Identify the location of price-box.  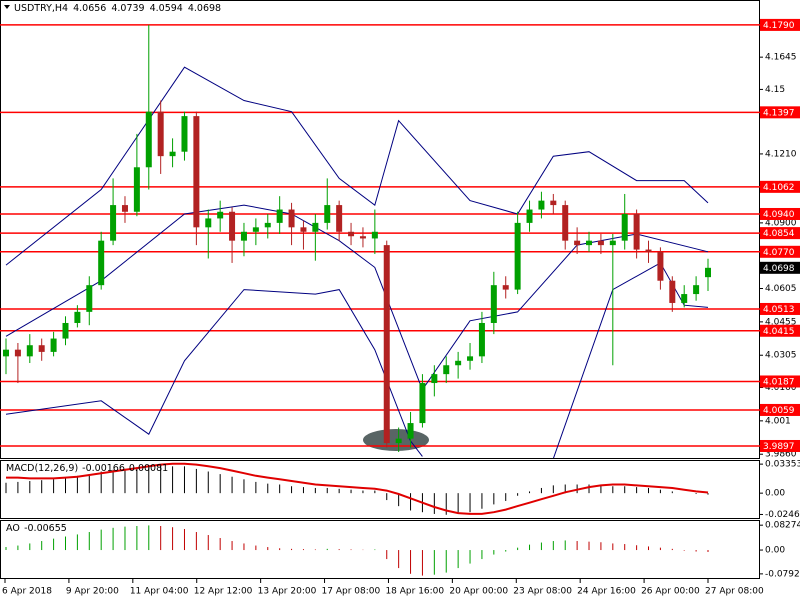
(780, 267).